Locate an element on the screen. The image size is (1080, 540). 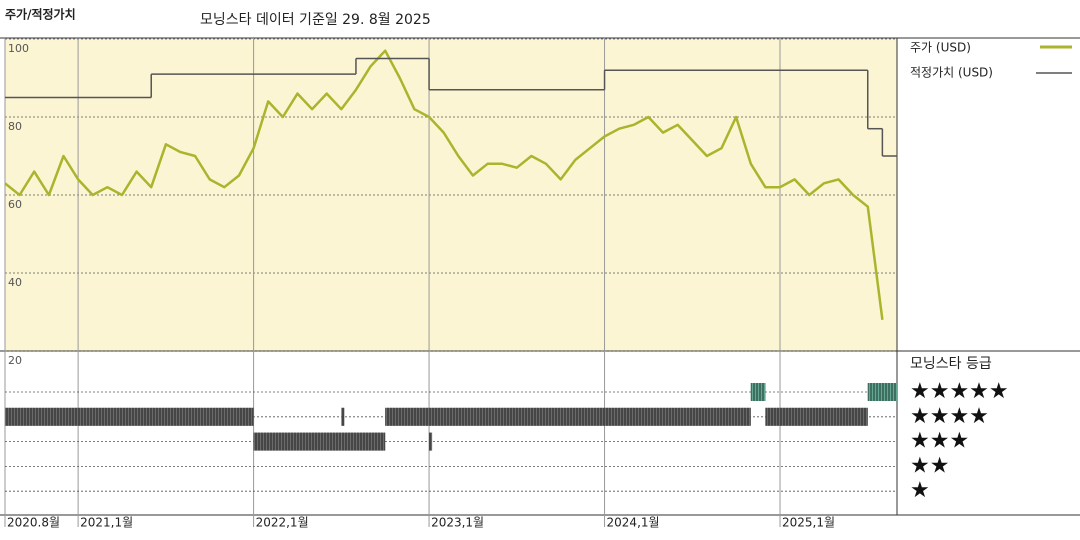
x-tick-label: 2020.8월 is located at coordinates (33, 523).